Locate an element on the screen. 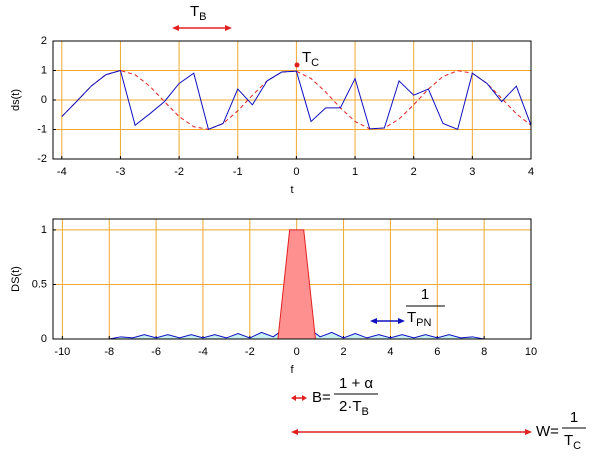 The image size is (593, 463). x-tick-label: -6 is located at coordinates (156, 352).